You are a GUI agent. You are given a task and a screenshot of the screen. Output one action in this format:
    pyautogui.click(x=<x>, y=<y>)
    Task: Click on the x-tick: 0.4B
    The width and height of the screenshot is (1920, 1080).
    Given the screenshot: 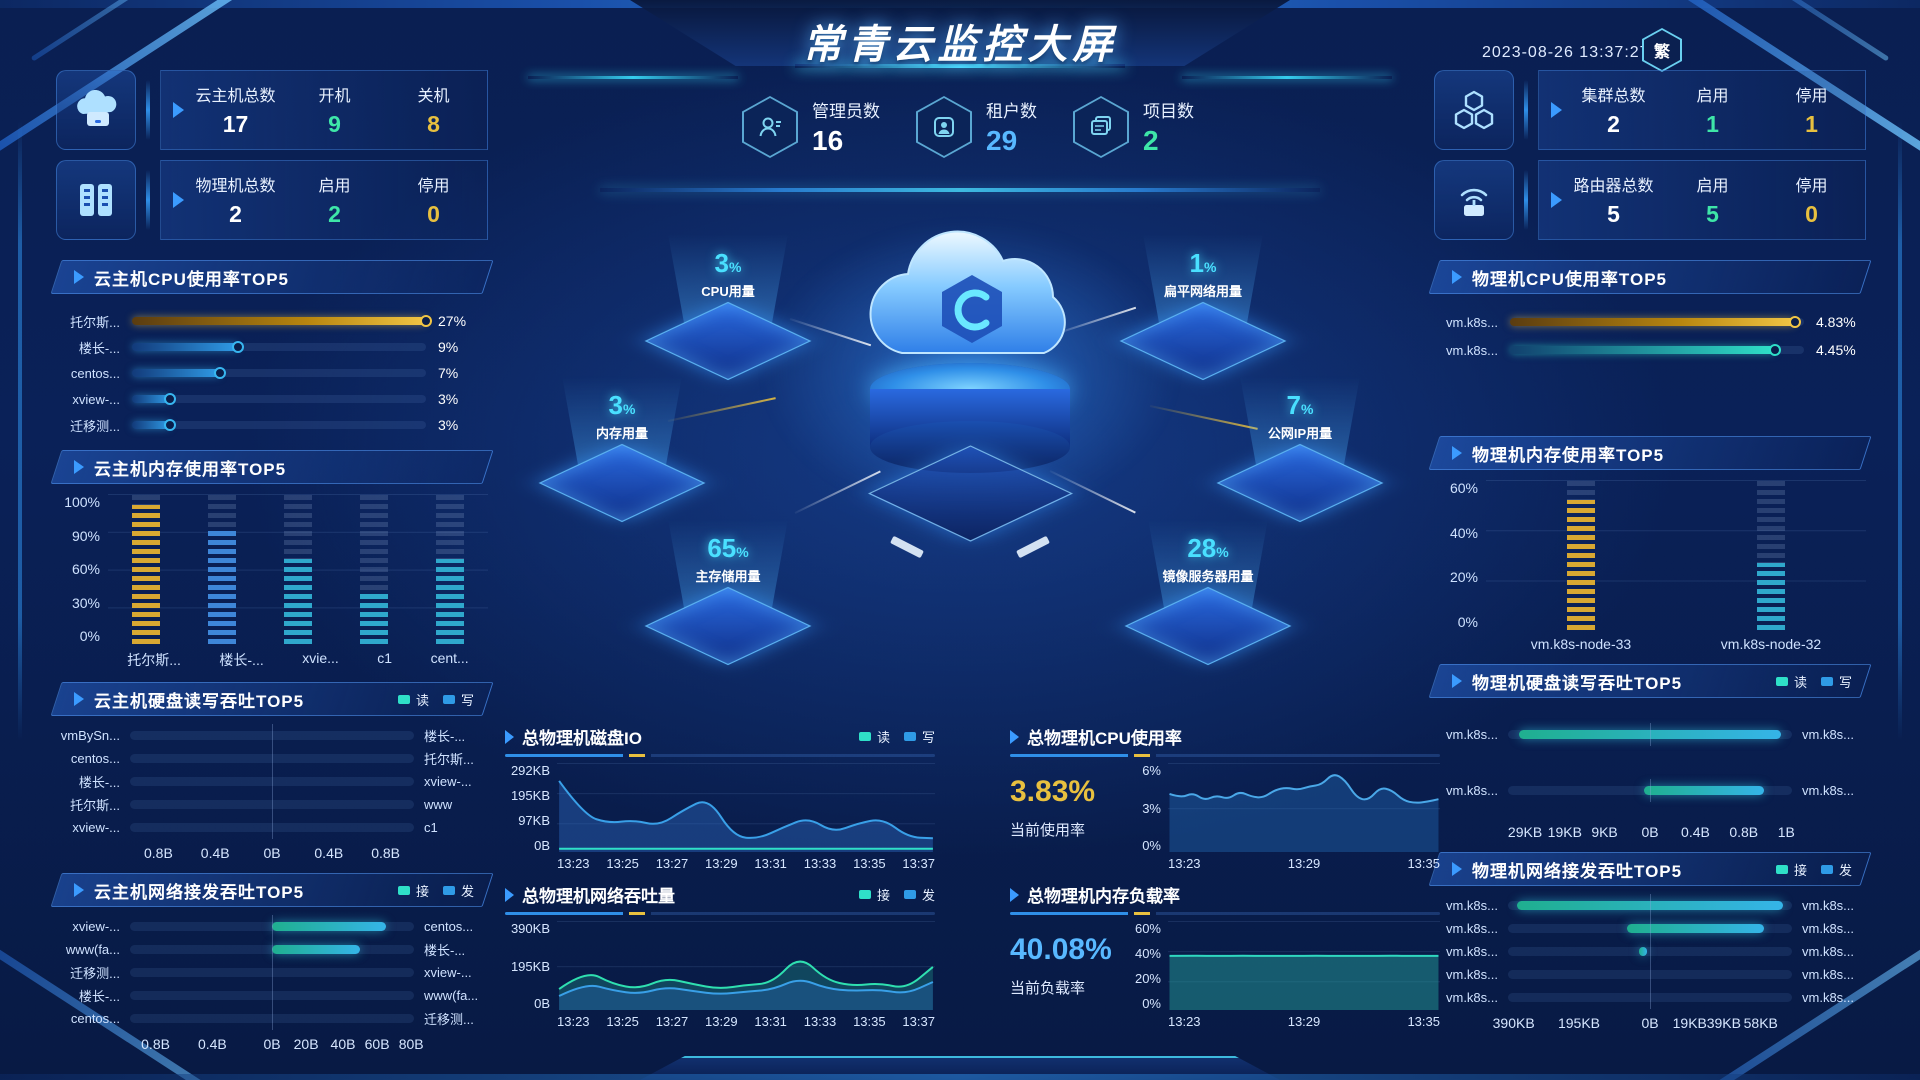 What is the action you would take?
    pyautogui.click(x=215, y=853)
    